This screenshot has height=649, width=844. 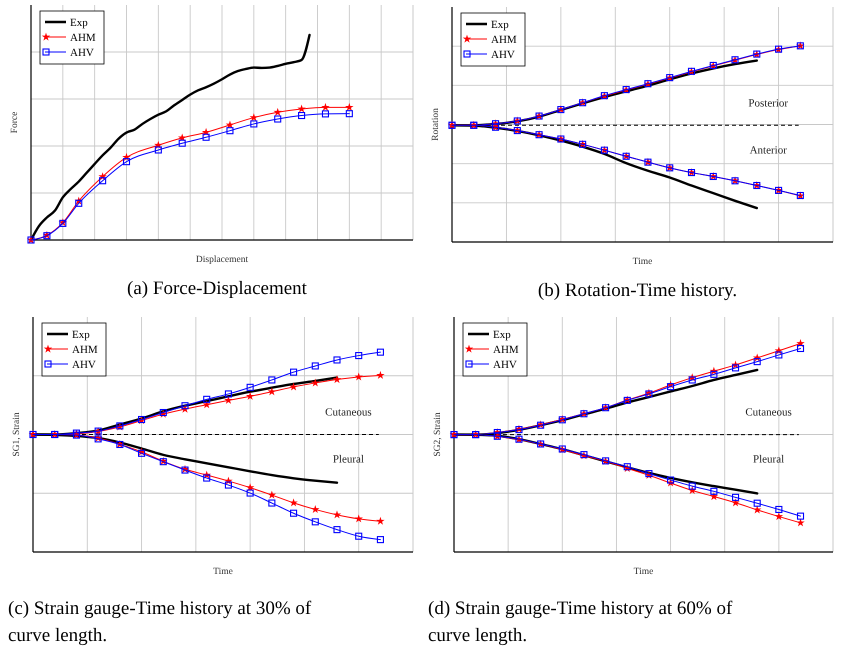 What do you see at coordinates (217, 288) in the screenshot?
I see `text: (a) Force-Displacement` at bounding box center [217, 288].